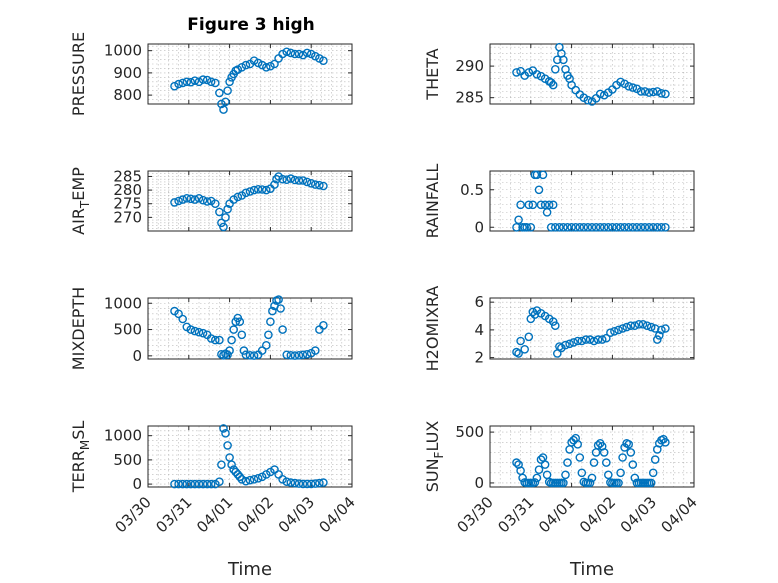  What do you see at coordinates (123, 436) in the screenshot?
I see `y-tick-label: 1000` at bounding box center [123, 436].